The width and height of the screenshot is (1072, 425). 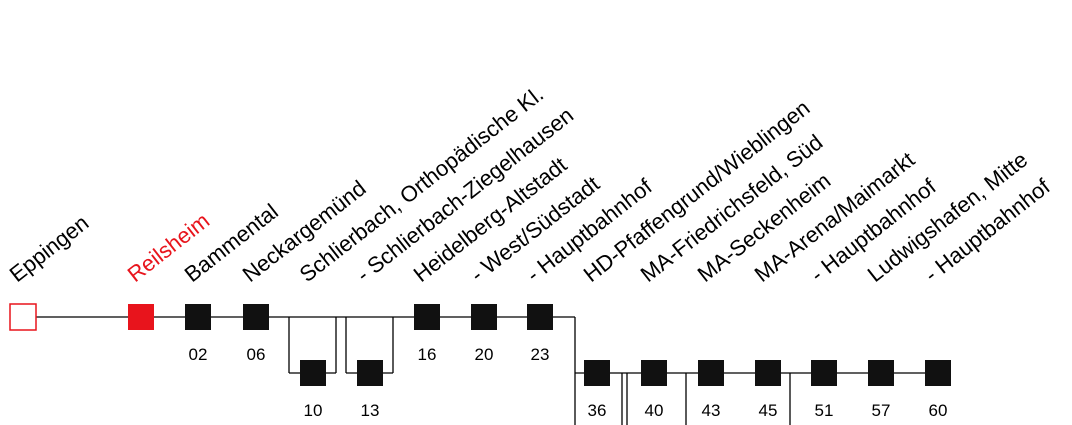 I want to click on stop-time: 60, so click(x=938, y=410).